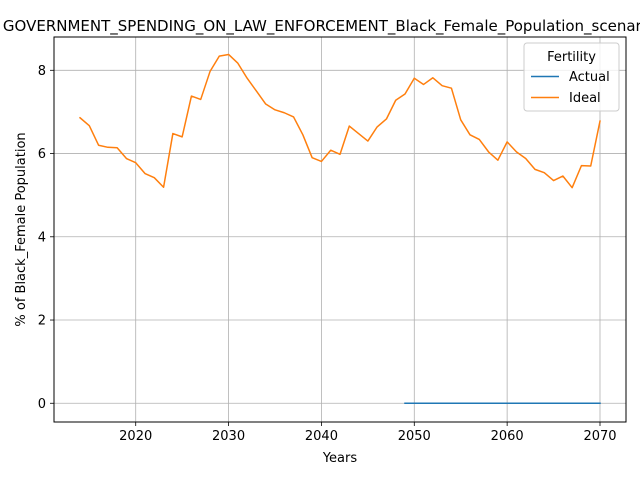 The image size is (640, 480). I want to click on x-tick-label: 2040, so click(321, 436).